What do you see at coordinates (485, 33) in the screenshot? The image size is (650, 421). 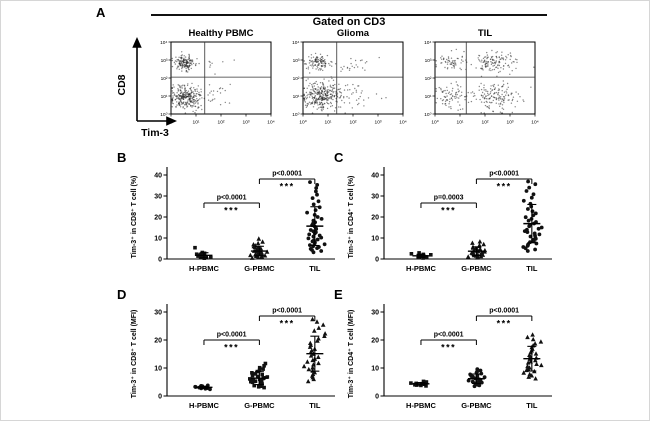 I see `flow-plot-title: TIL` at bounding box center [485, 33].